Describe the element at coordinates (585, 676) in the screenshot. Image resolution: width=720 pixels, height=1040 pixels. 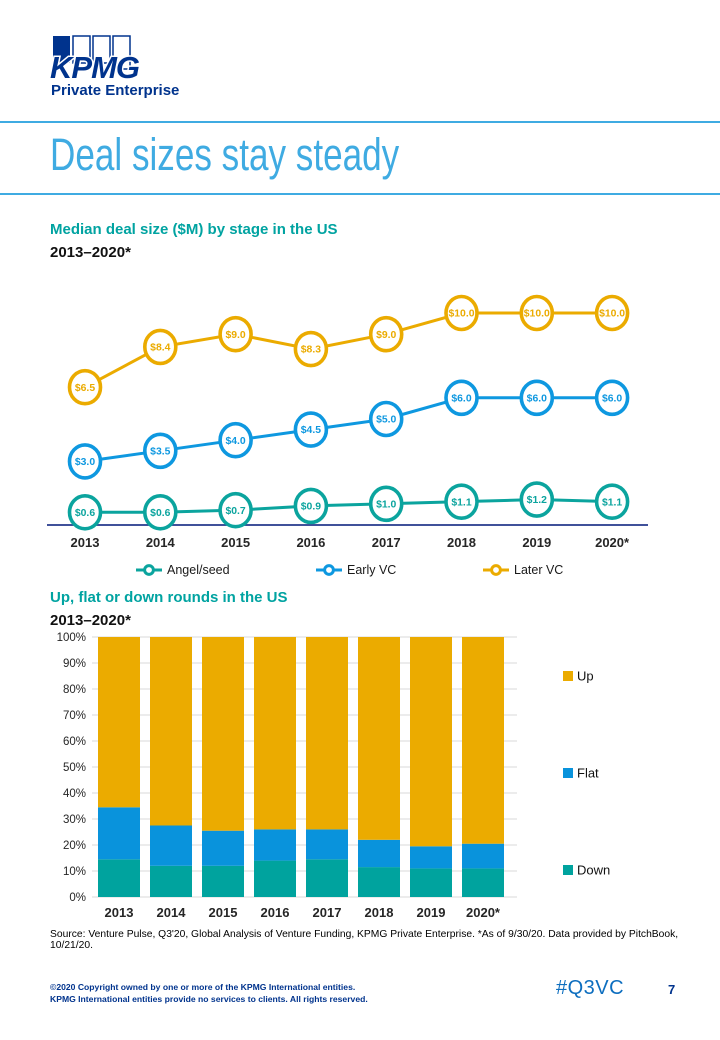
I see `legend-label: Up` at that location.